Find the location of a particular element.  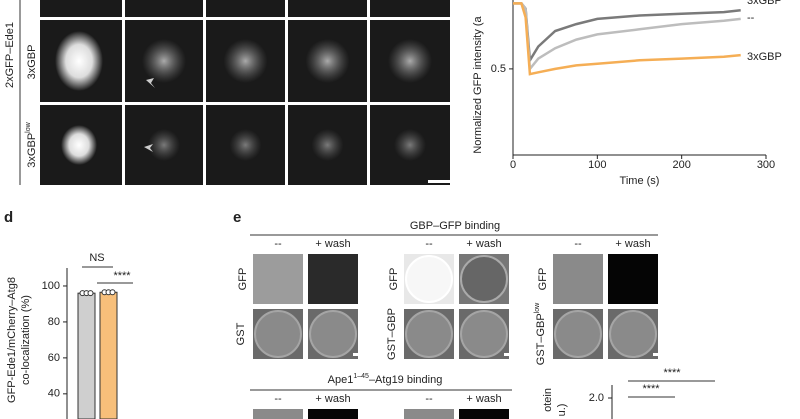

x-axis-label: Time (s) is located at coordinates (640, 181).